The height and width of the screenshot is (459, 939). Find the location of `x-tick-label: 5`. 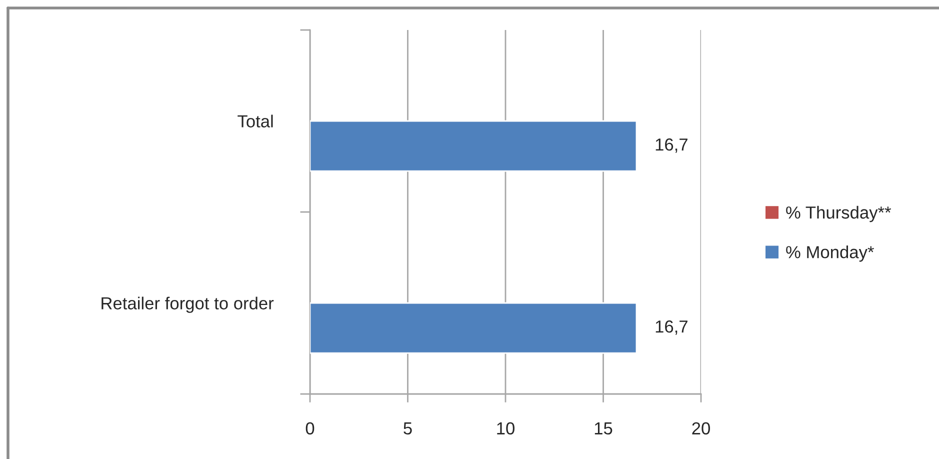

x-tick-label: 5 is located at coordinates (408, 428).